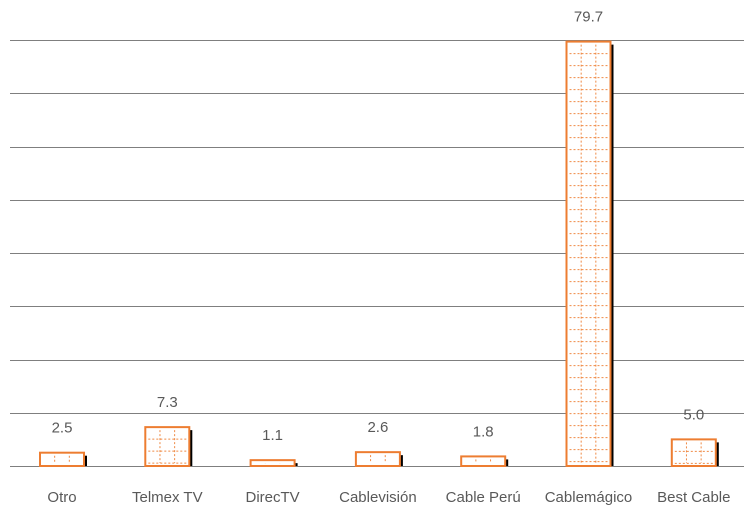 This screenshot has height=512, width=744. I want to click on x-tick-label: DirecTV, so click(273, 497).